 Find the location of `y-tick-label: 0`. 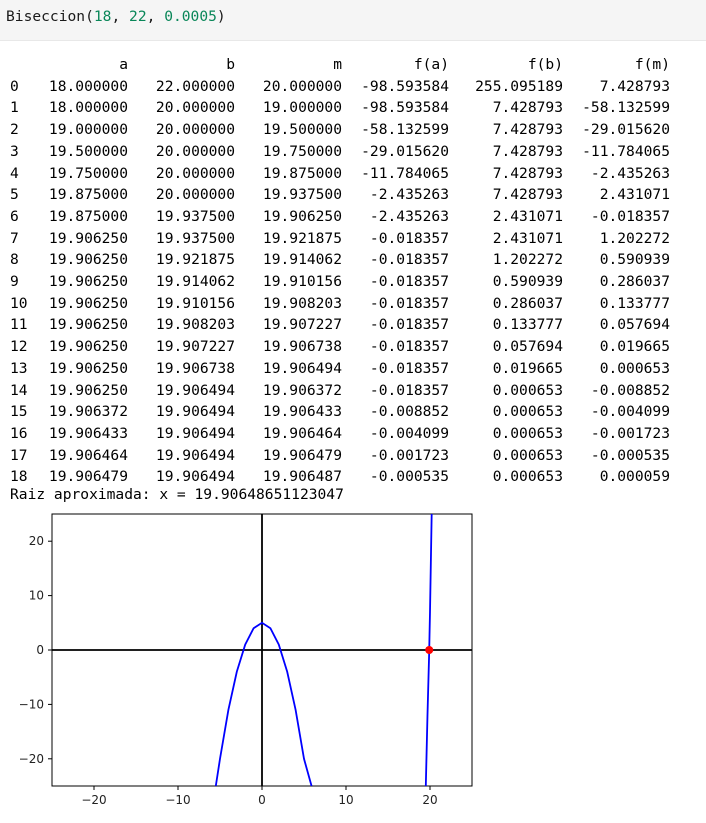

y-tick-label: 0 is located at coordinates (40, 650).